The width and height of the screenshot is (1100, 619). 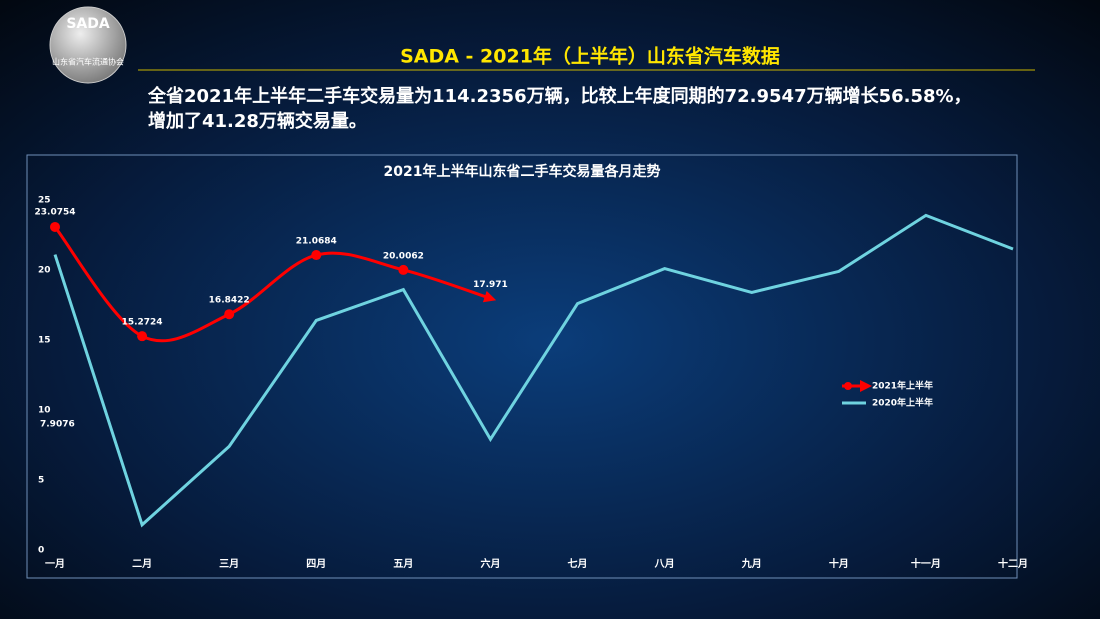 What do you see at coordinates (41, 481) in the screenshot?
I see `y-tick-label: 5` at bounding box center [41, 481].